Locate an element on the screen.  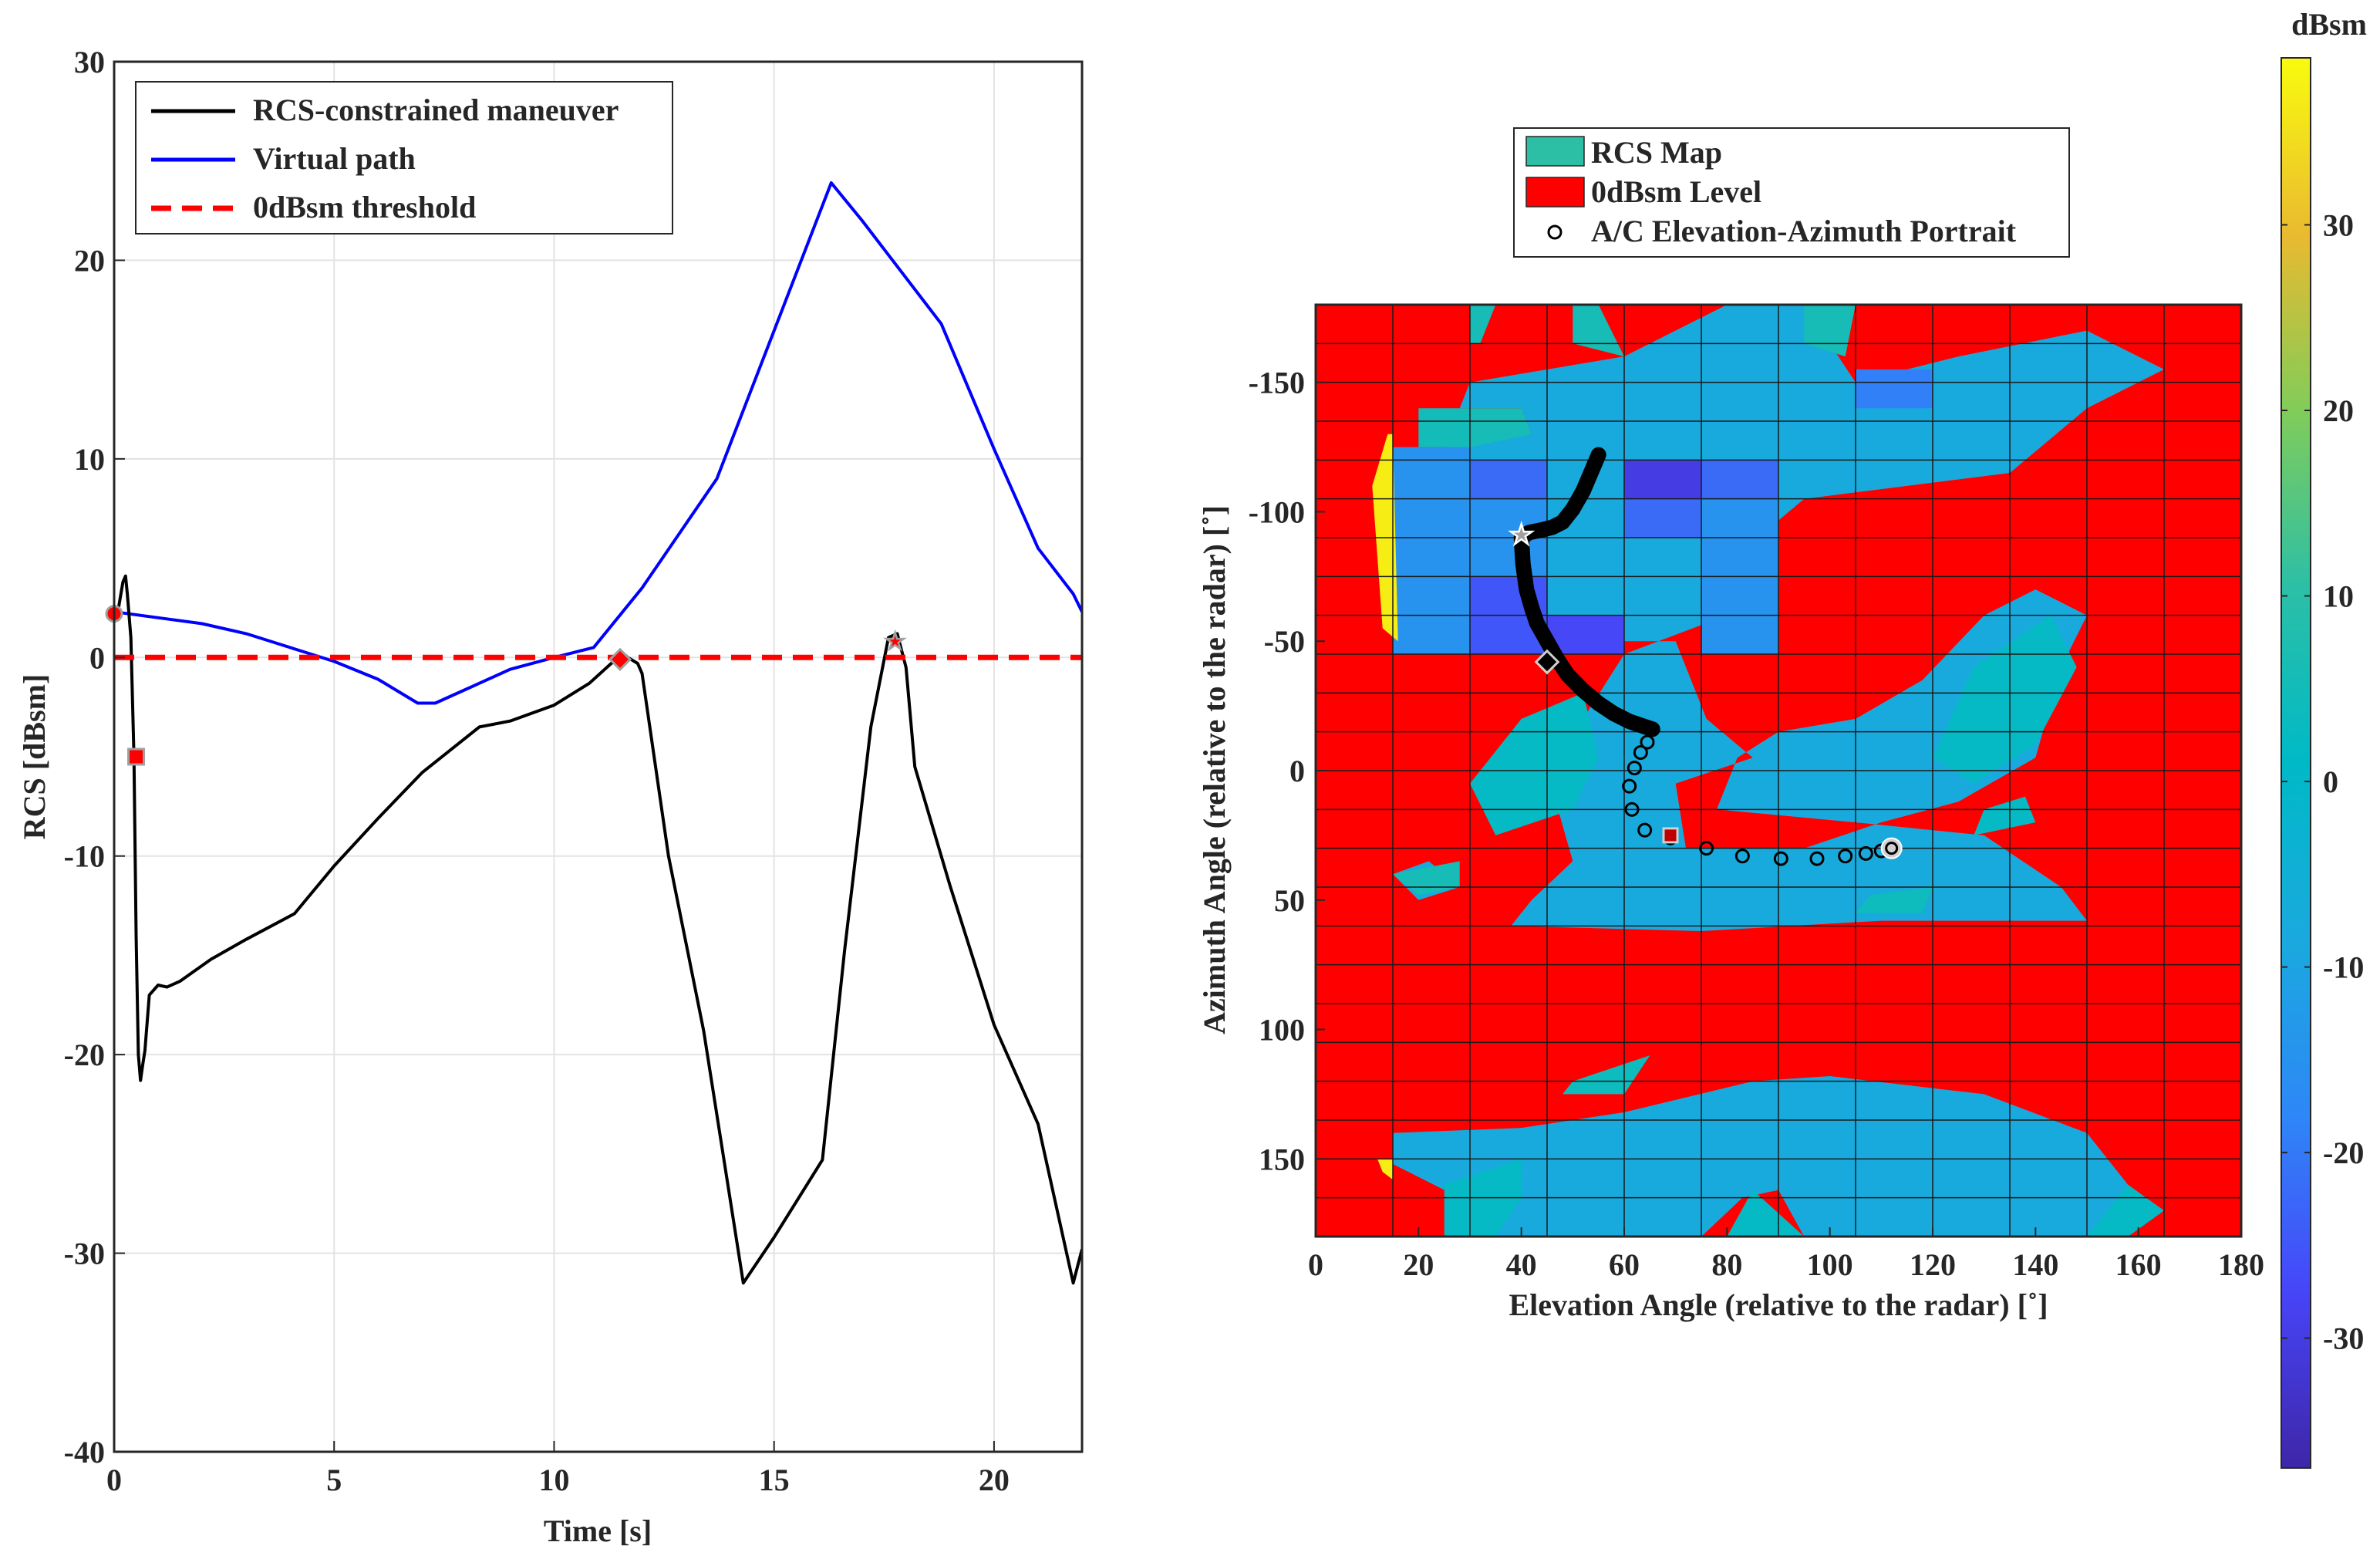
colorbar-tick-label: 10 is located at coordinates (2339, 596).